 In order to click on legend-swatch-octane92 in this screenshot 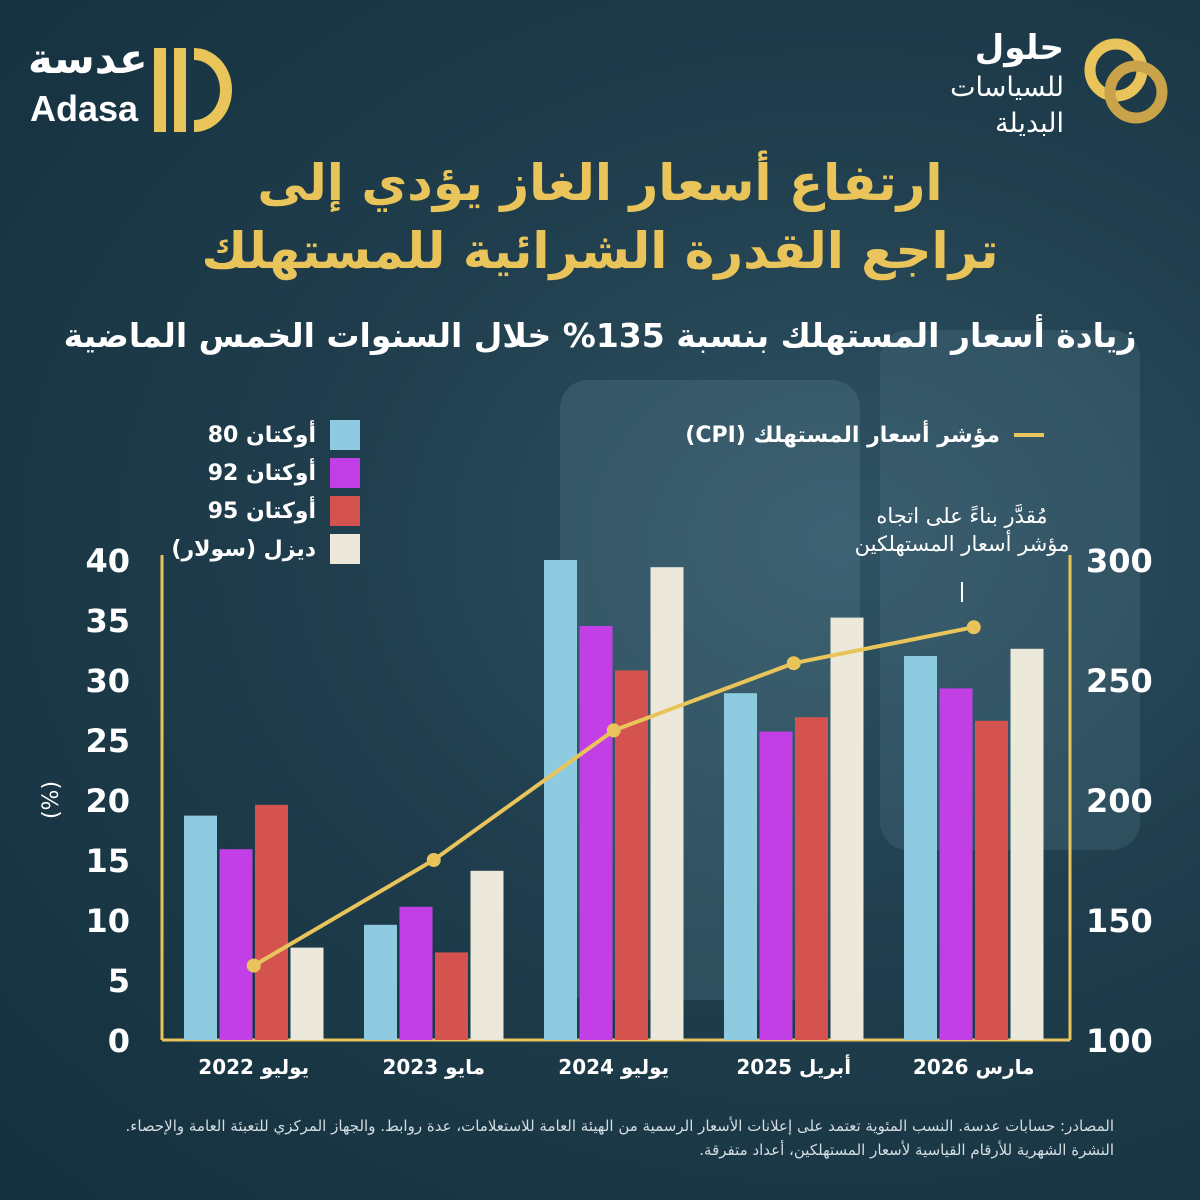, I will do `click(345, 473)`.